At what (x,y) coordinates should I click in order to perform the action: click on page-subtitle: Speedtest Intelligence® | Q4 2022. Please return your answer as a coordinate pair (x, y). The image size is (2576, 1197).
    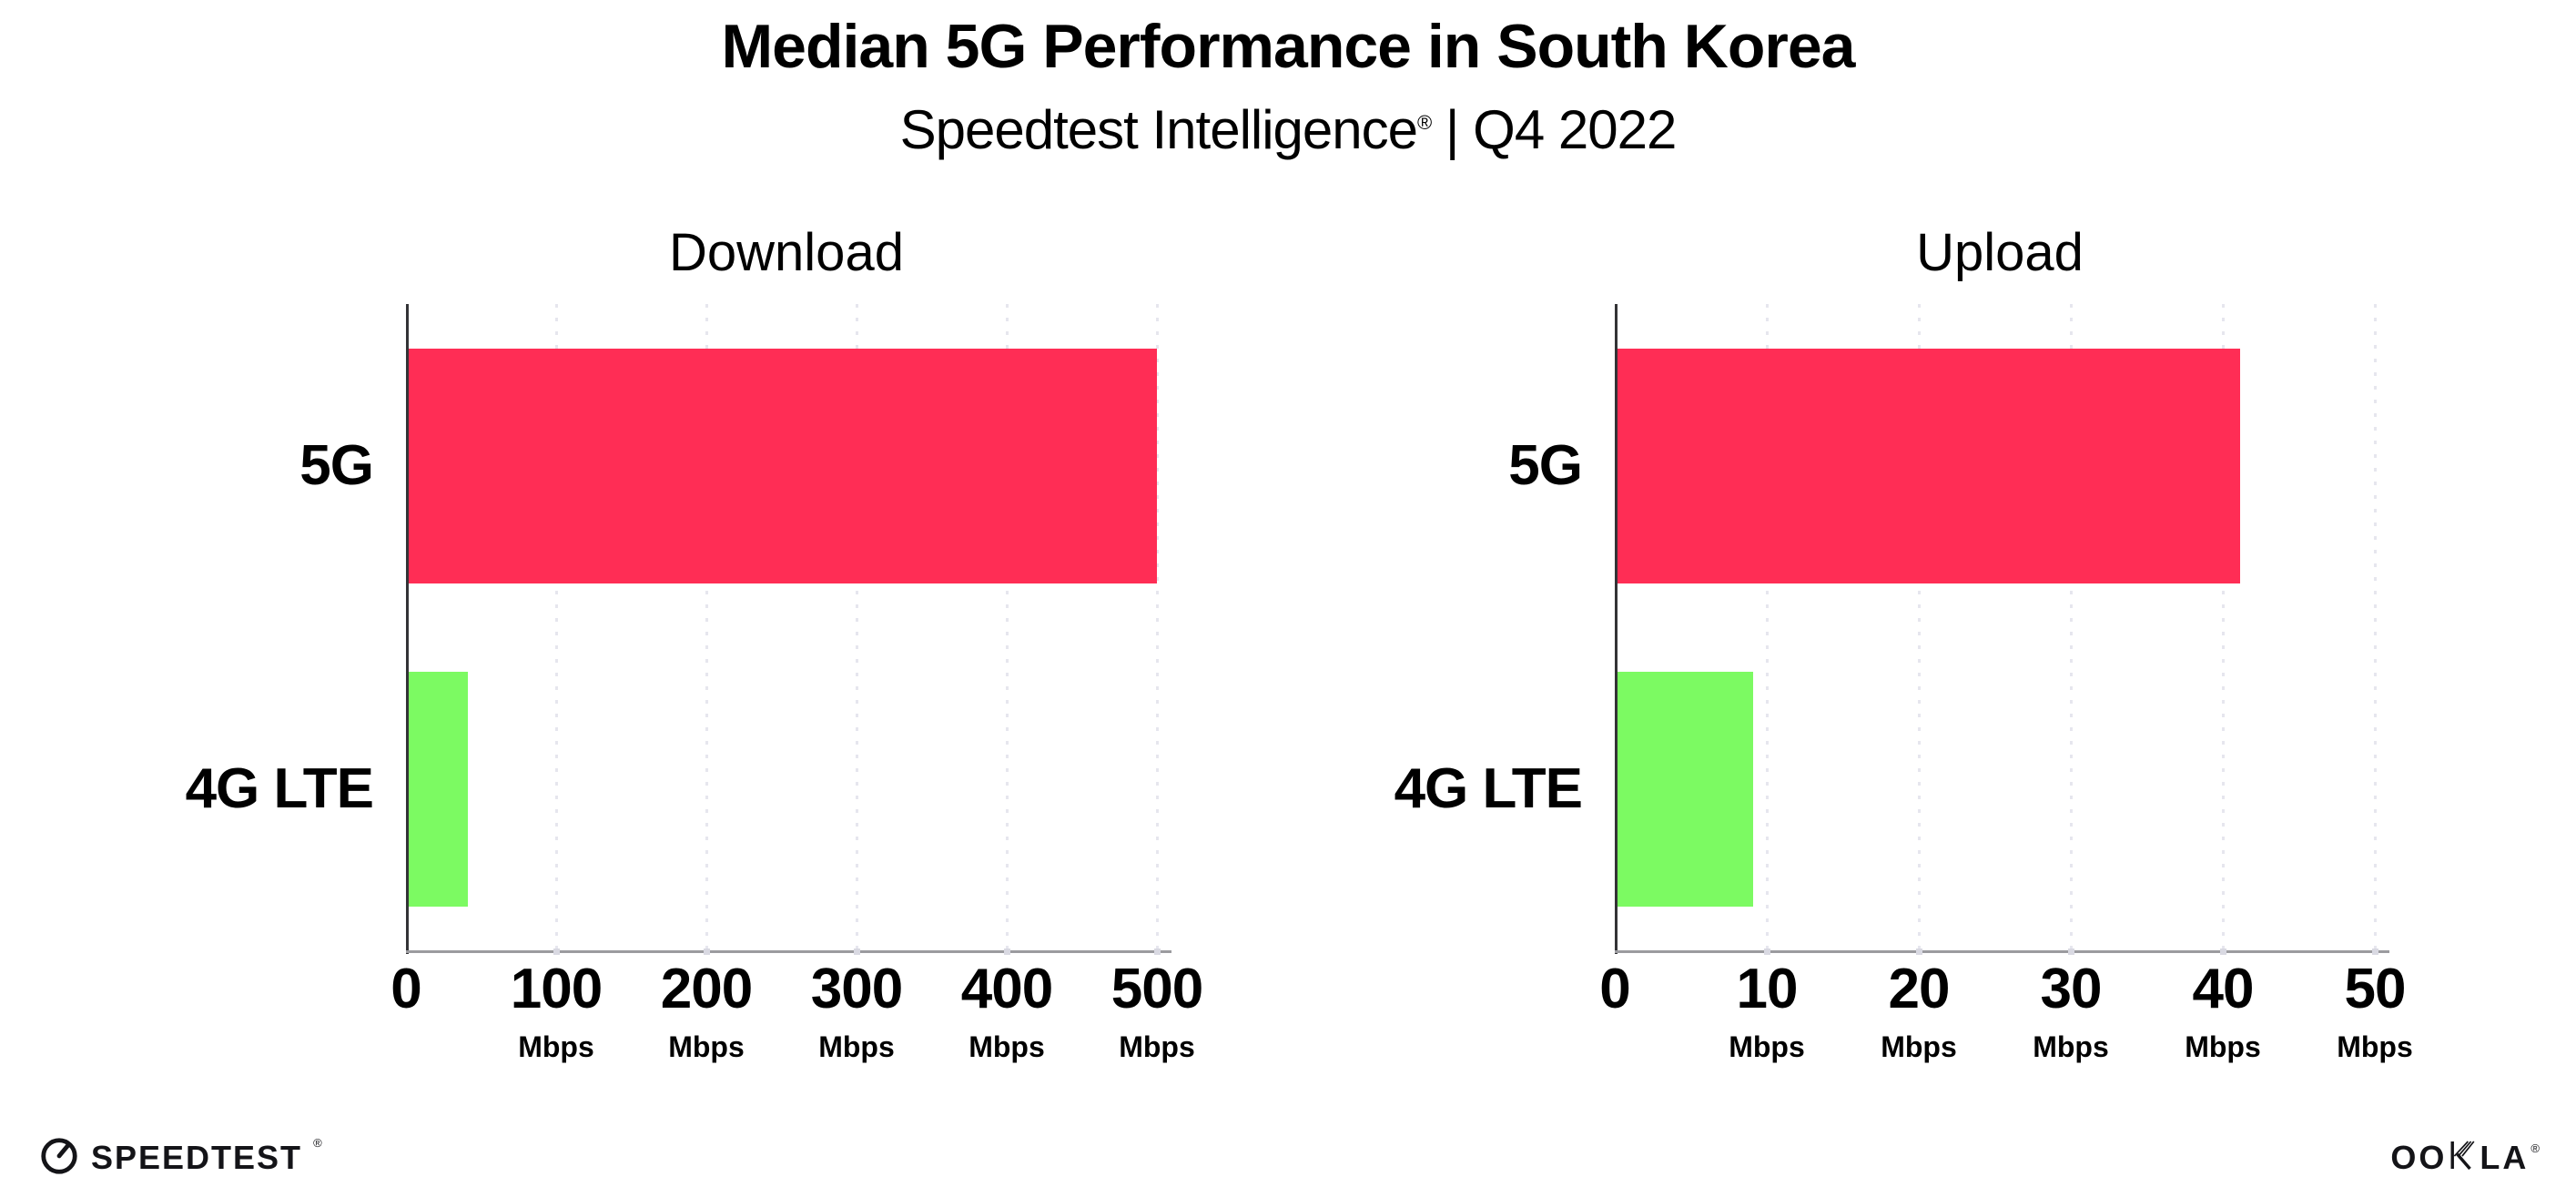
    Looking at the image, I should click on (1288, 130).